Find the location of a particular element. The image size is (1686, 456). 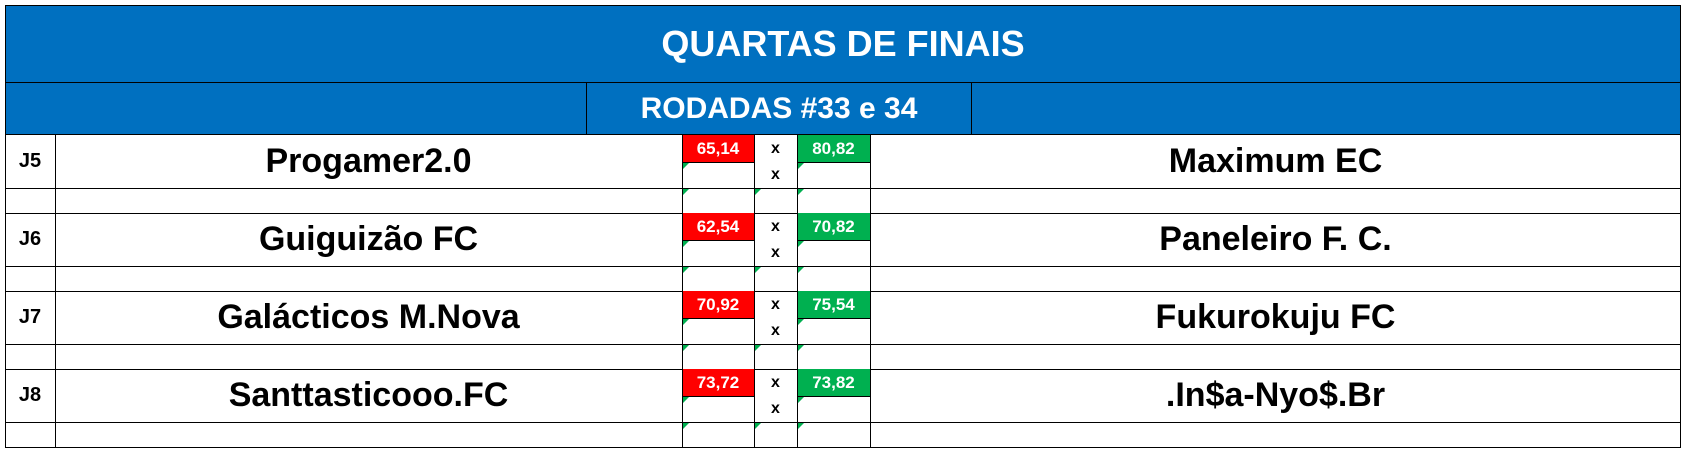

subtitle-bar-right is located at coordinates (1326, 108).